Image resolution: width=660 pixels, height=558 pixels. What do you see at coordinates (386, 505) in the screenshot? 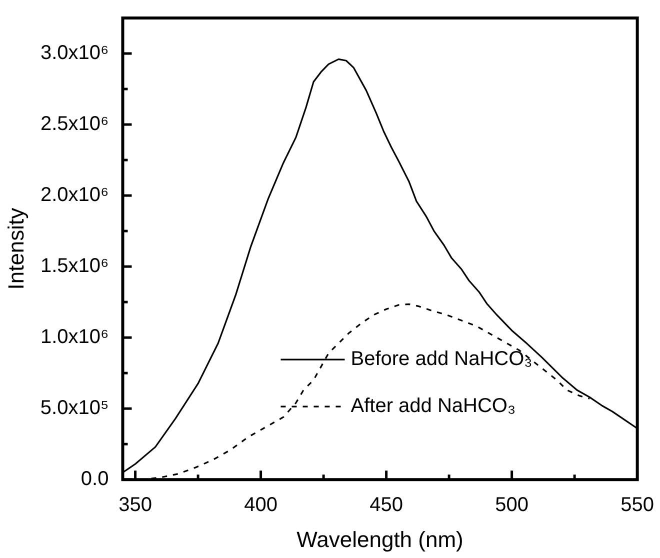
I see `x-tick-label: 450` at bounding box center [386, 505].